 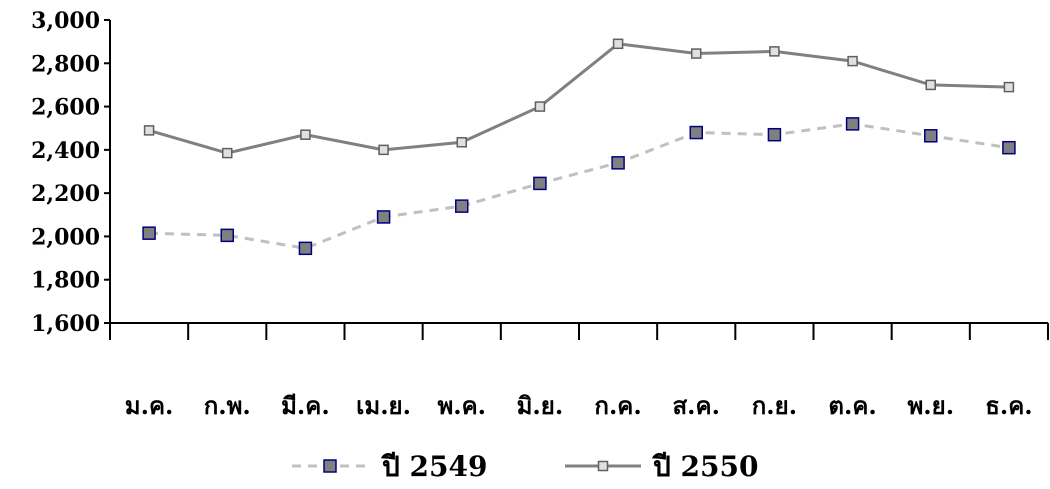 I want to click on x-tick-label: ม.ค., so click(x=149, y=405).